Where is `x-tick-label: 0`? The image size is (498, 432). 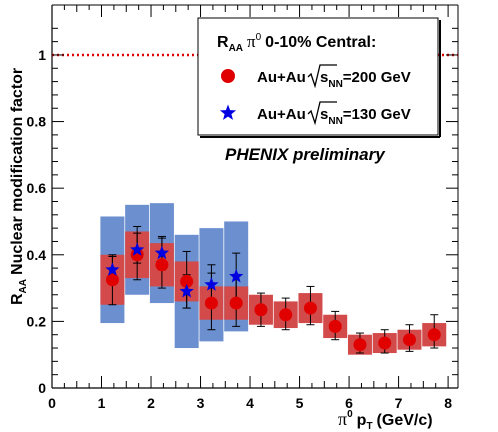
x-tick-label: 0 is located at coordinates (52, 403).